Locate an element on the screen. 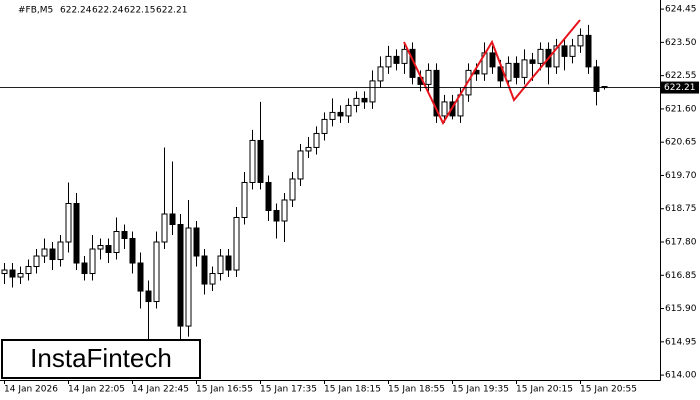 This screenshot has width=700, height=400. symbol: #FB,M5 is located at coordinates (35, 11).